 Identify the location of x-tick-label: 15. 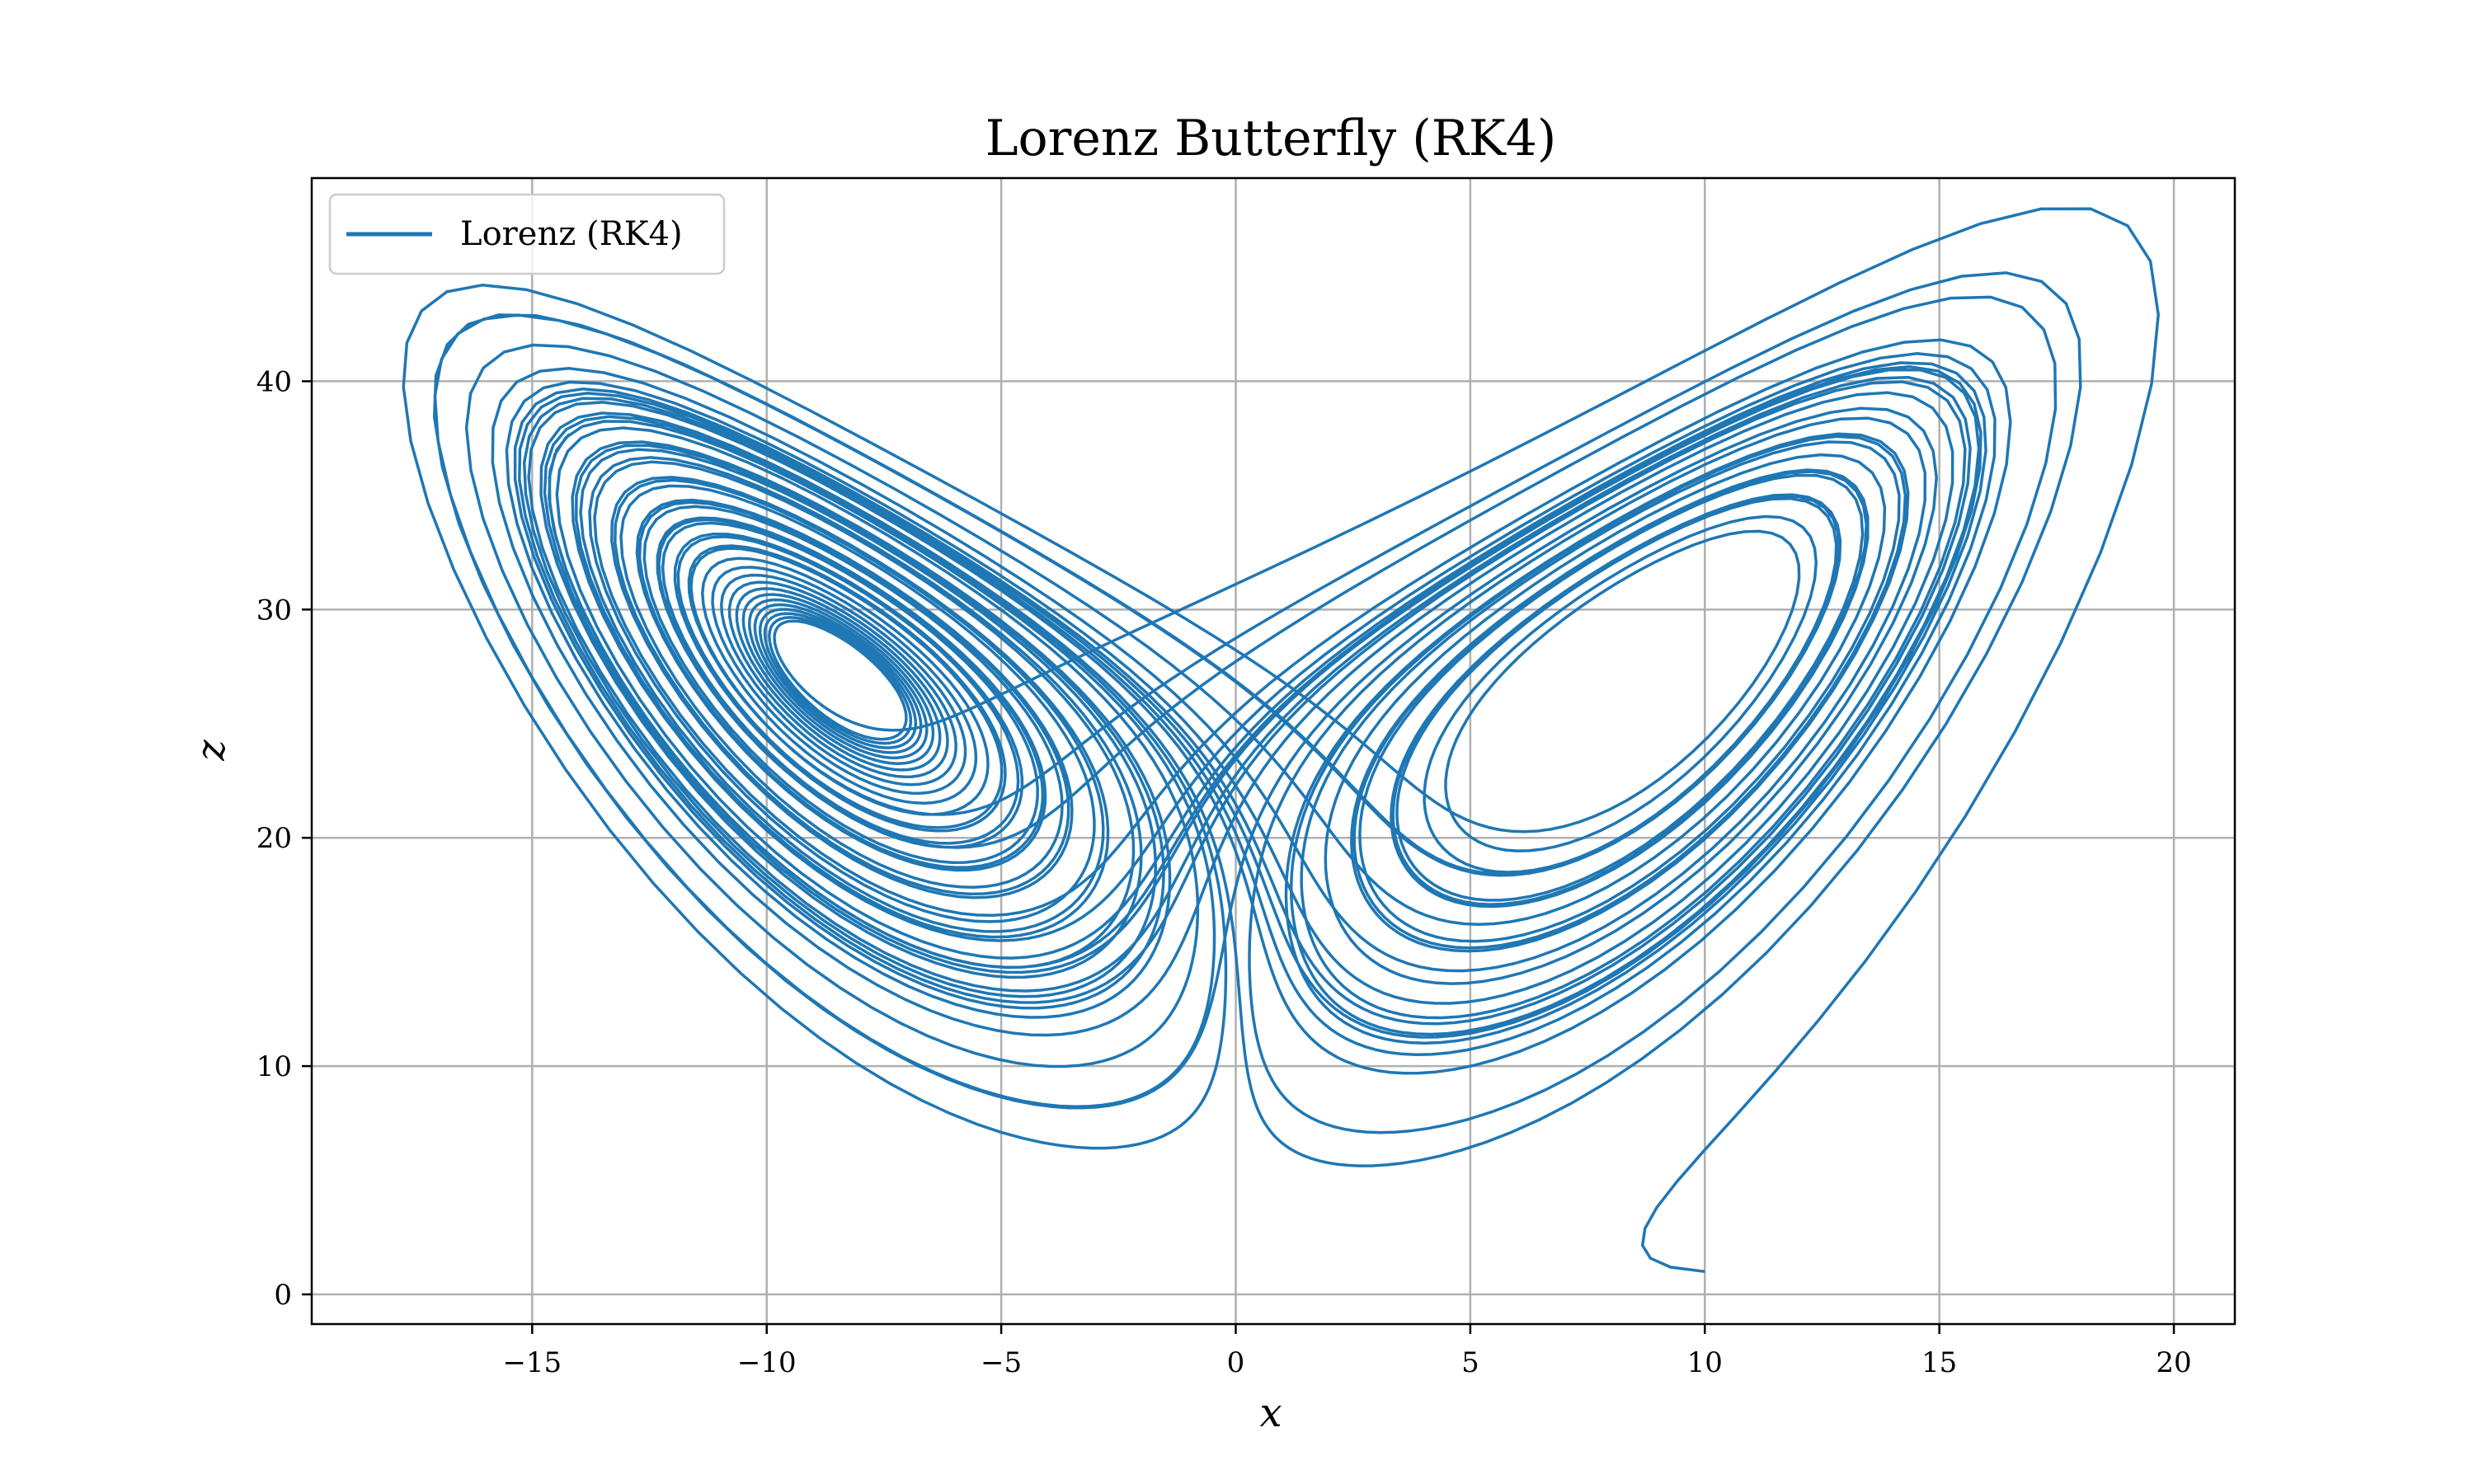
(1939, 1362).